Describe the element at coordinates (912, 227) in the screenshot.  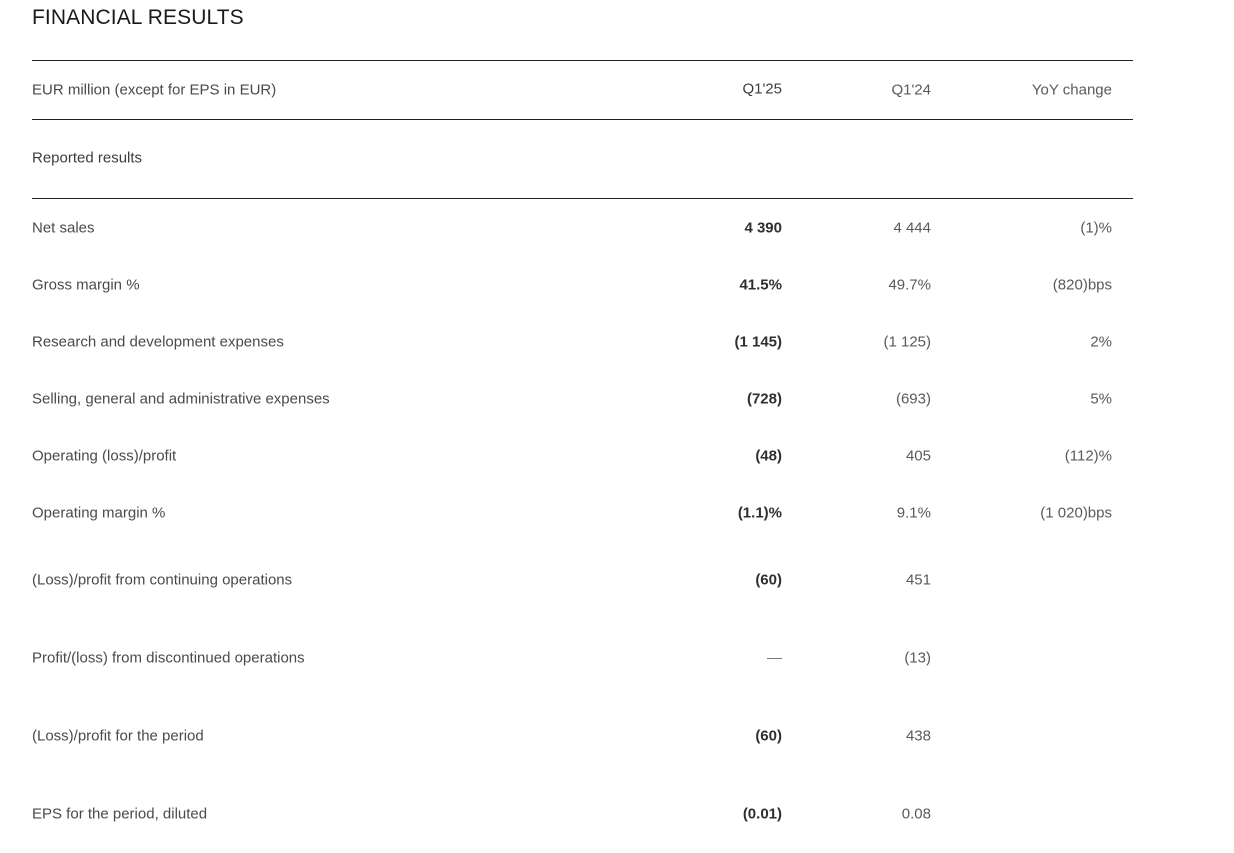
I see `row-value-q124: 4 444` at that location.